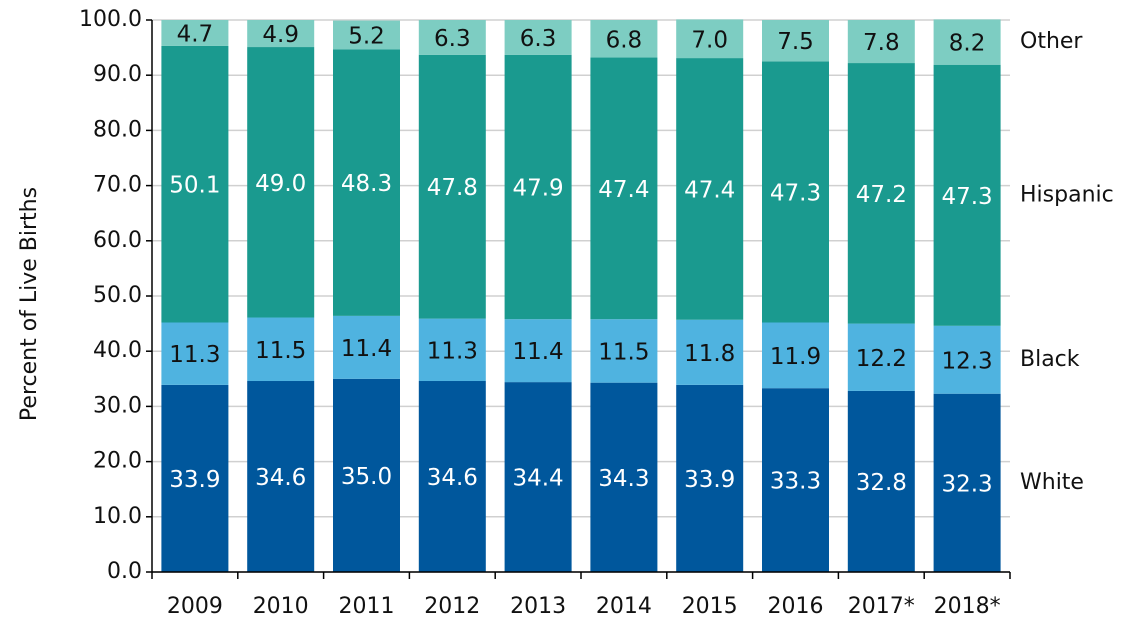 This screenshot has height=621, width=1136. I want to click on y-tick-label: 0.0, so click(124, 571).